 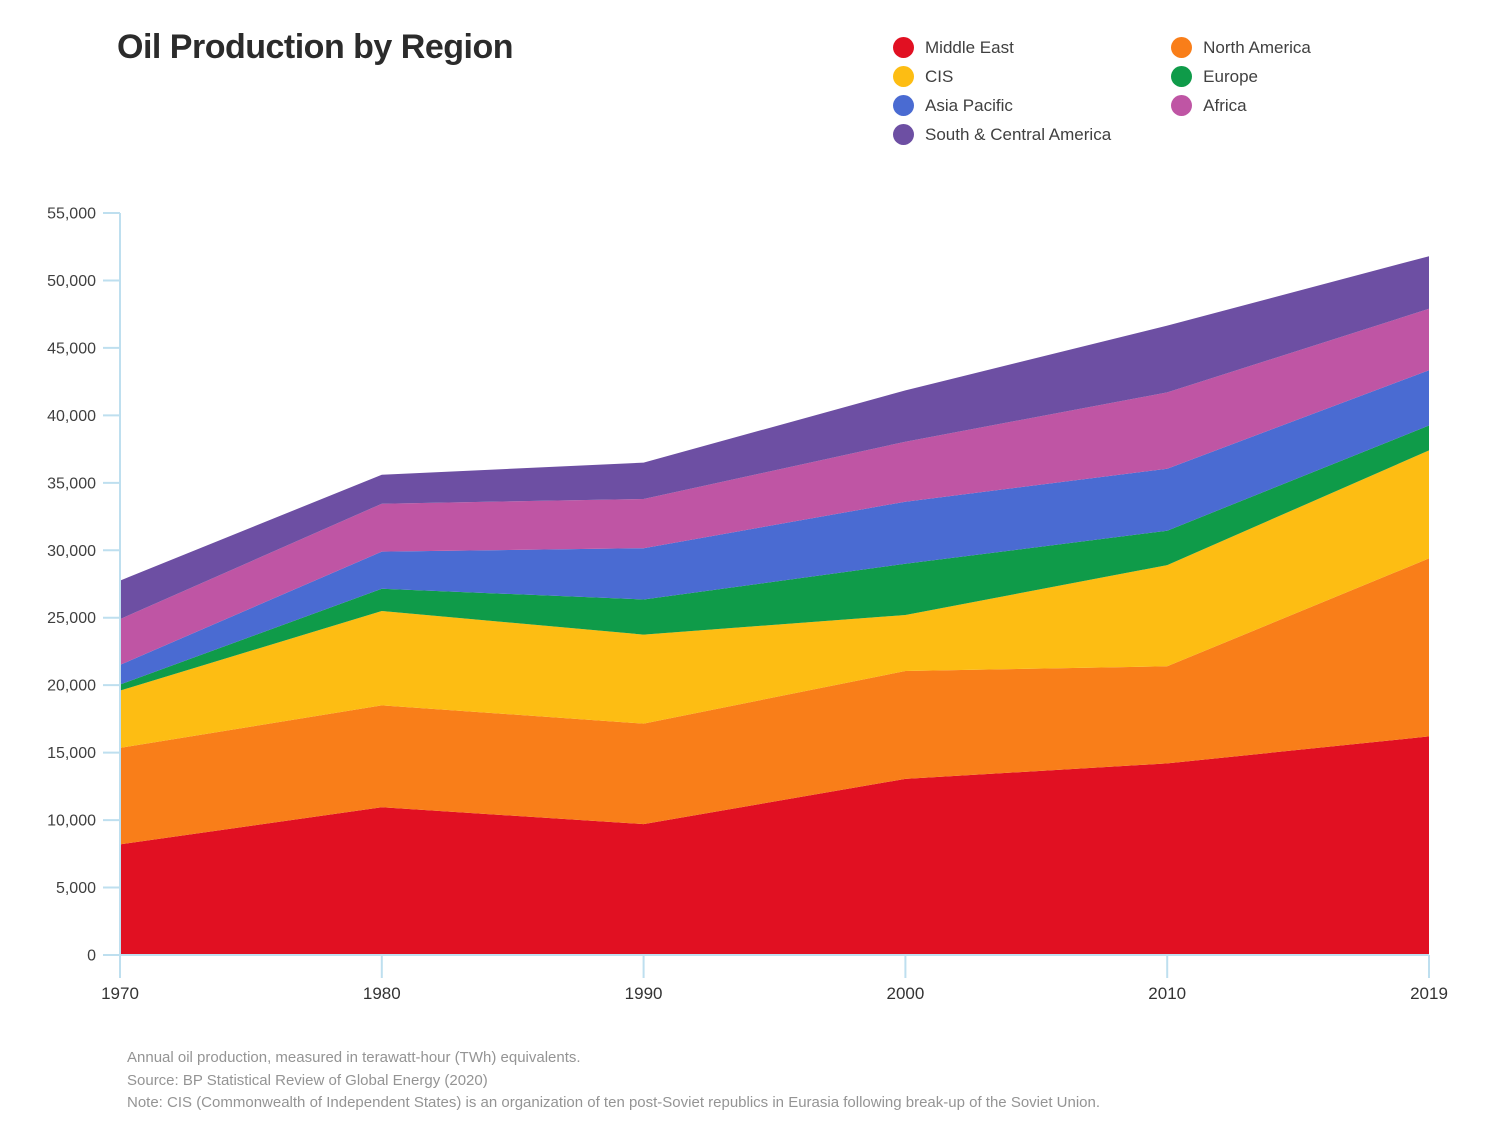 What do you see at coordinates (91, 956) in the screenshot?
I see `y-tick-label: 0` at bounding box center [91, 956].